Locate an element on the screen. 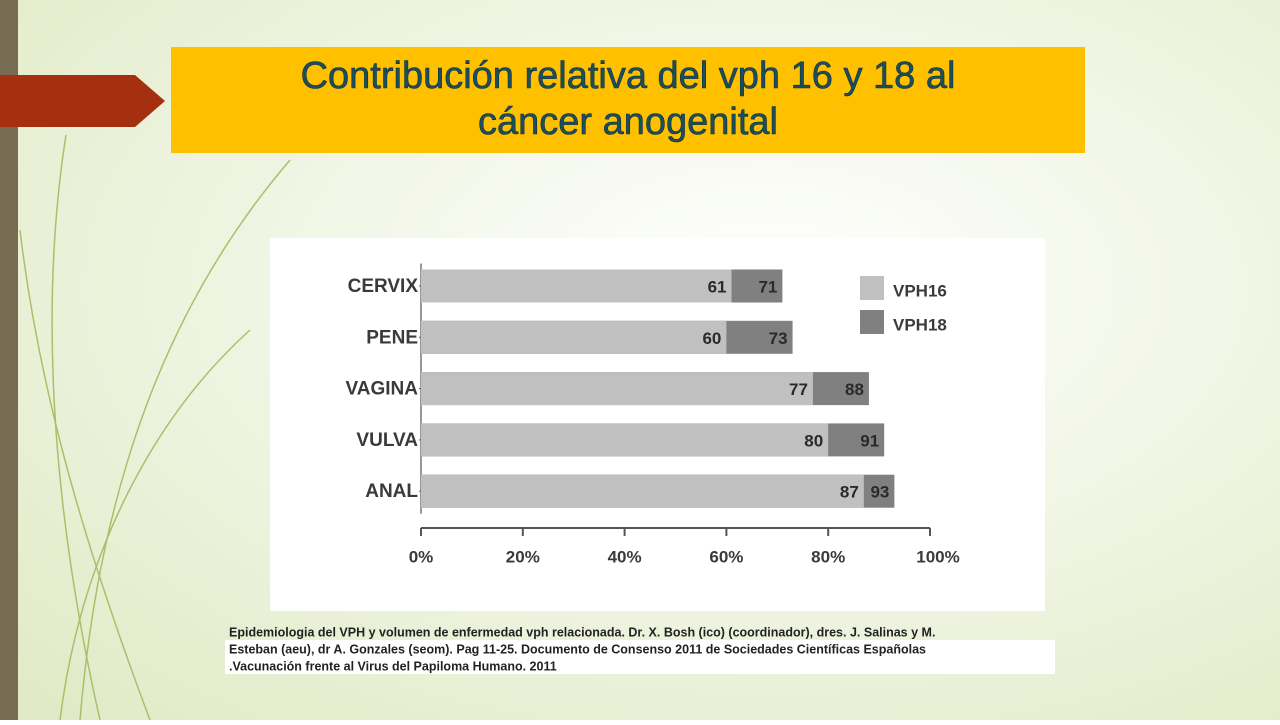 The height and width of the screenshot is (725, 1280). arrow is located at coordinates (82, 101).